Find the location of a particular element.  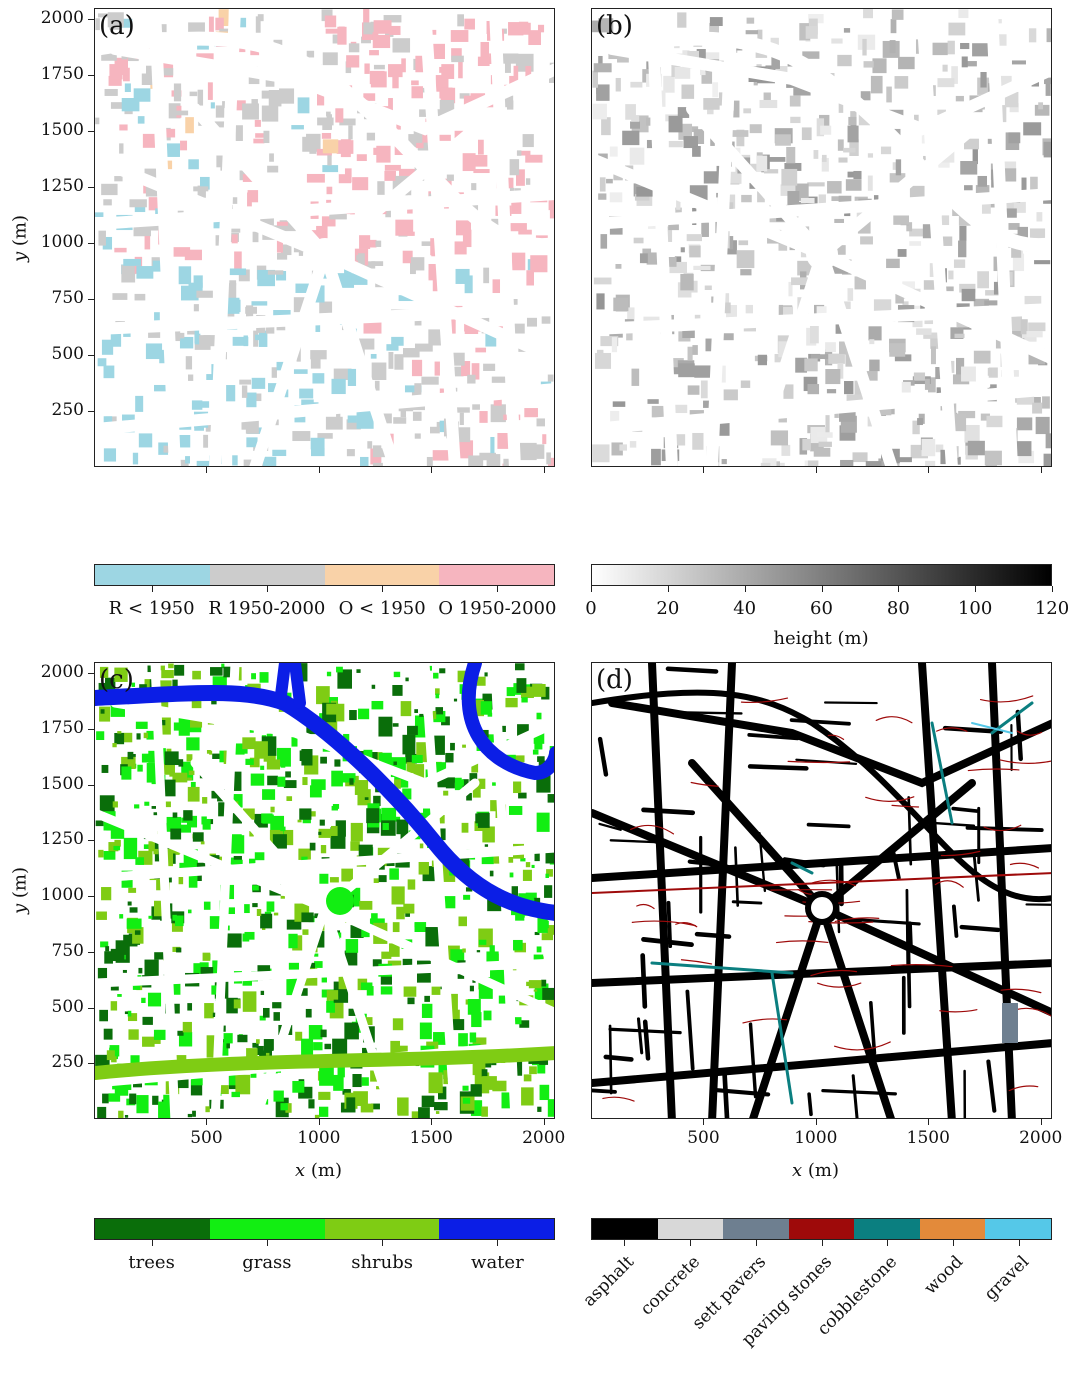

pavement-map is located at coordinates (822, 891).